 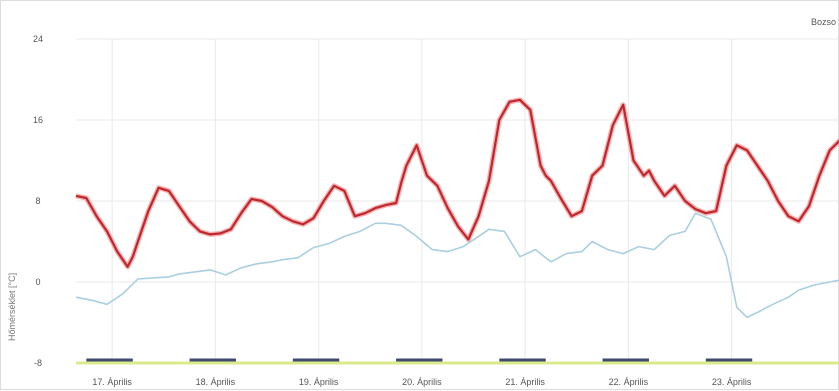 What do you see at coordinates (38, 363) in the screenshot?
I see `y-tick-label: -8` at bounding box center [38, 363].